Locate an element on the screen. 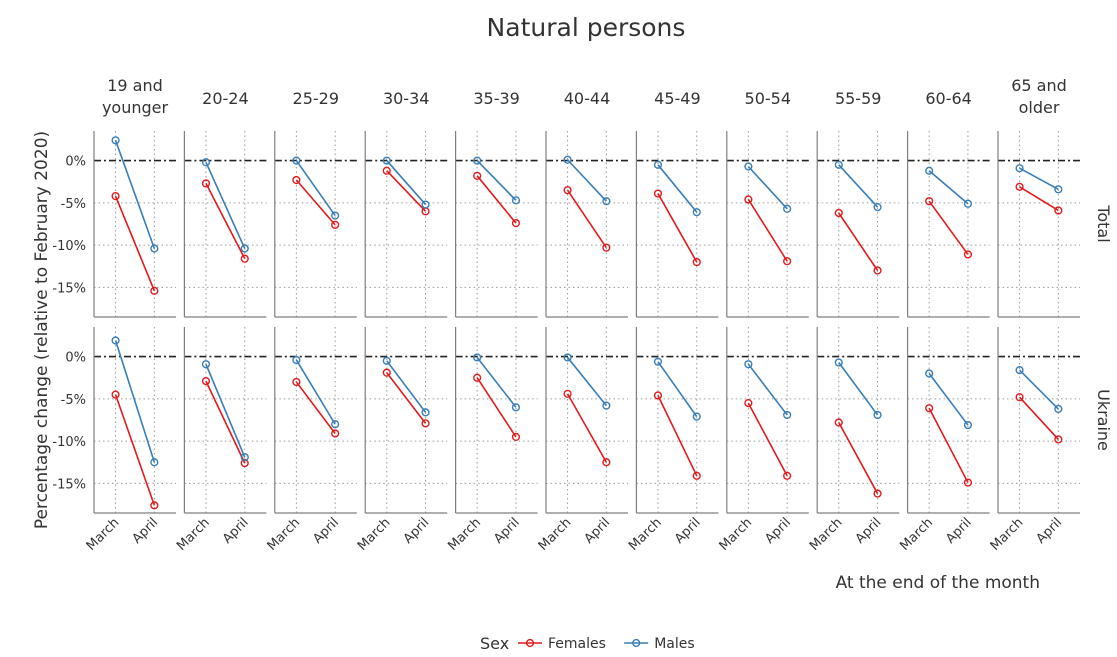 The height and width of the screenshot is (657, 1117). y-tick-label: 0% is located at coordinates (75, 162).